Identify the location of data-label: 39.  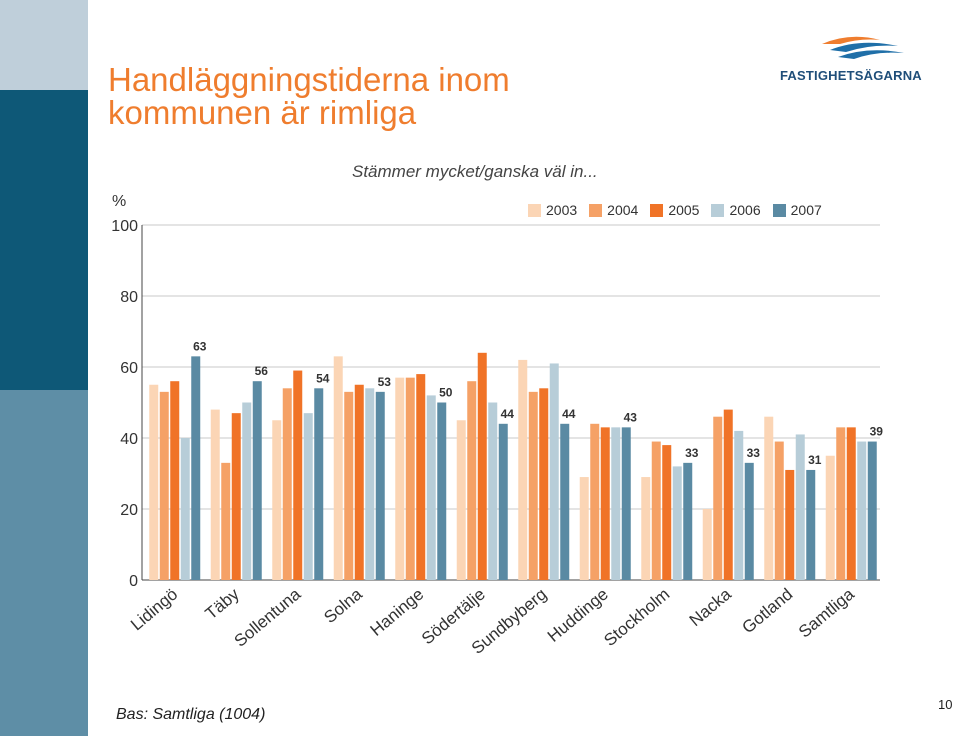
(877, 432).